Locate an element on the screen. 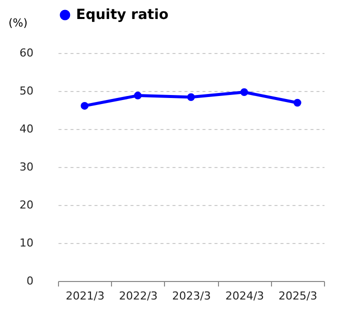 The width and height of the screenshot is (345, 330). y-tick-label: 50 is located at coordinates (27, 91).